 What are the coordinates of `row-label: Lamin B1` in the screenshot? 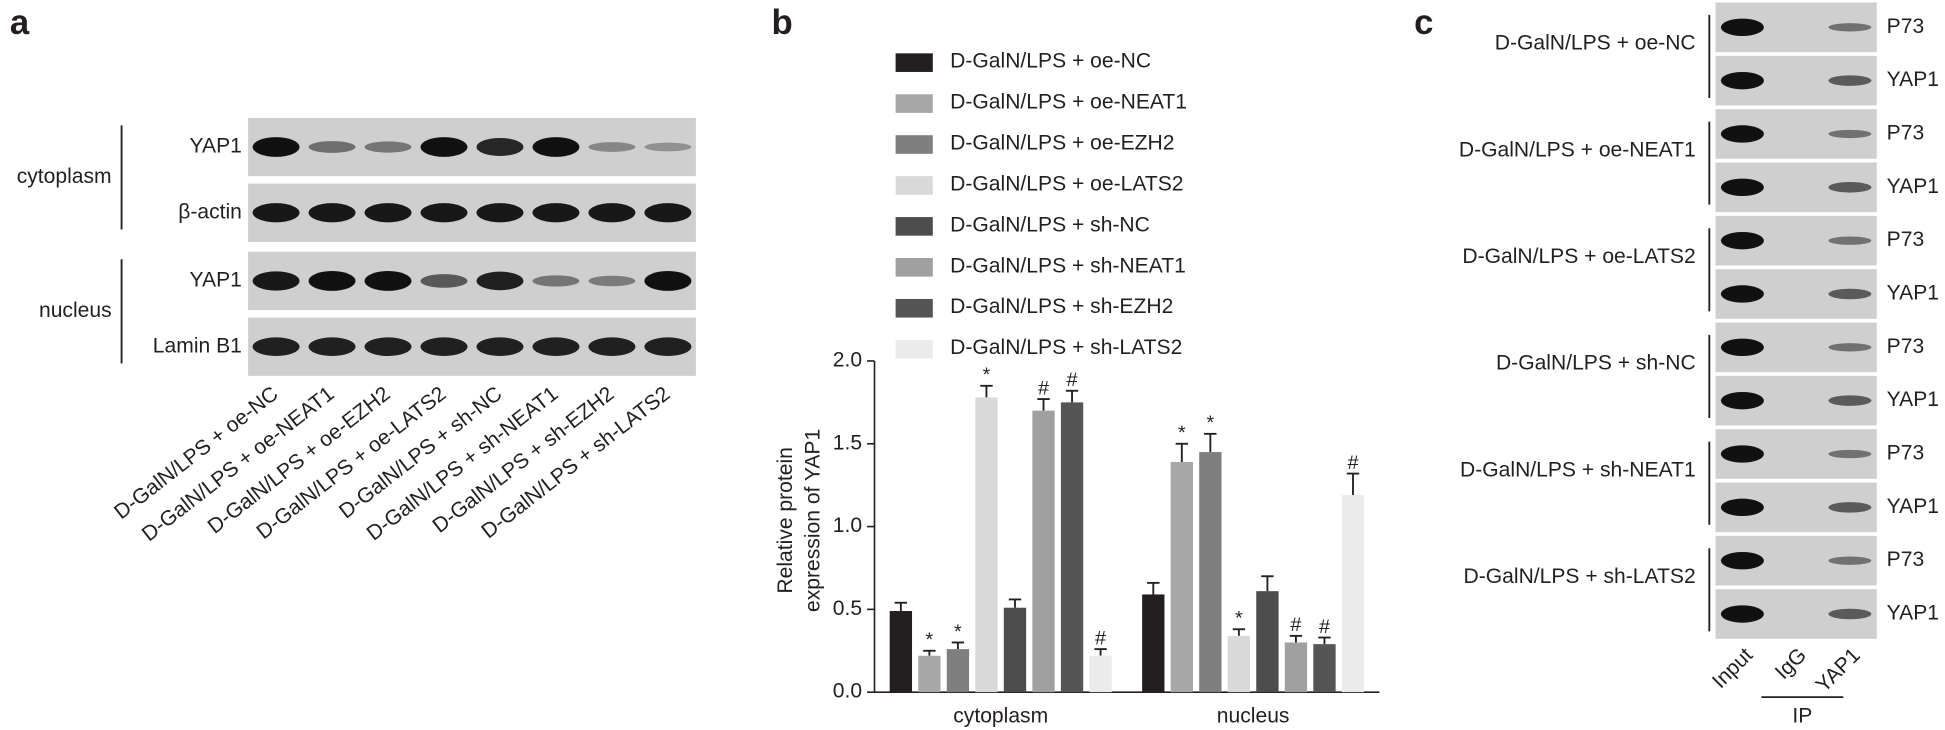 It's located at (197, 345).